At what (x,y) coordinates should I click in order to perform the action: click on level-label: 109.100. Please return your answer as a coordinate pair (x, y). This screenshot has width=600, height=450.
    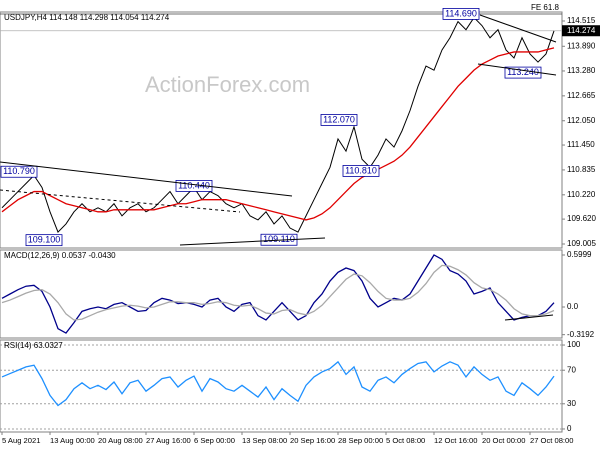
    Looking at the image, I should click on (44, 240).